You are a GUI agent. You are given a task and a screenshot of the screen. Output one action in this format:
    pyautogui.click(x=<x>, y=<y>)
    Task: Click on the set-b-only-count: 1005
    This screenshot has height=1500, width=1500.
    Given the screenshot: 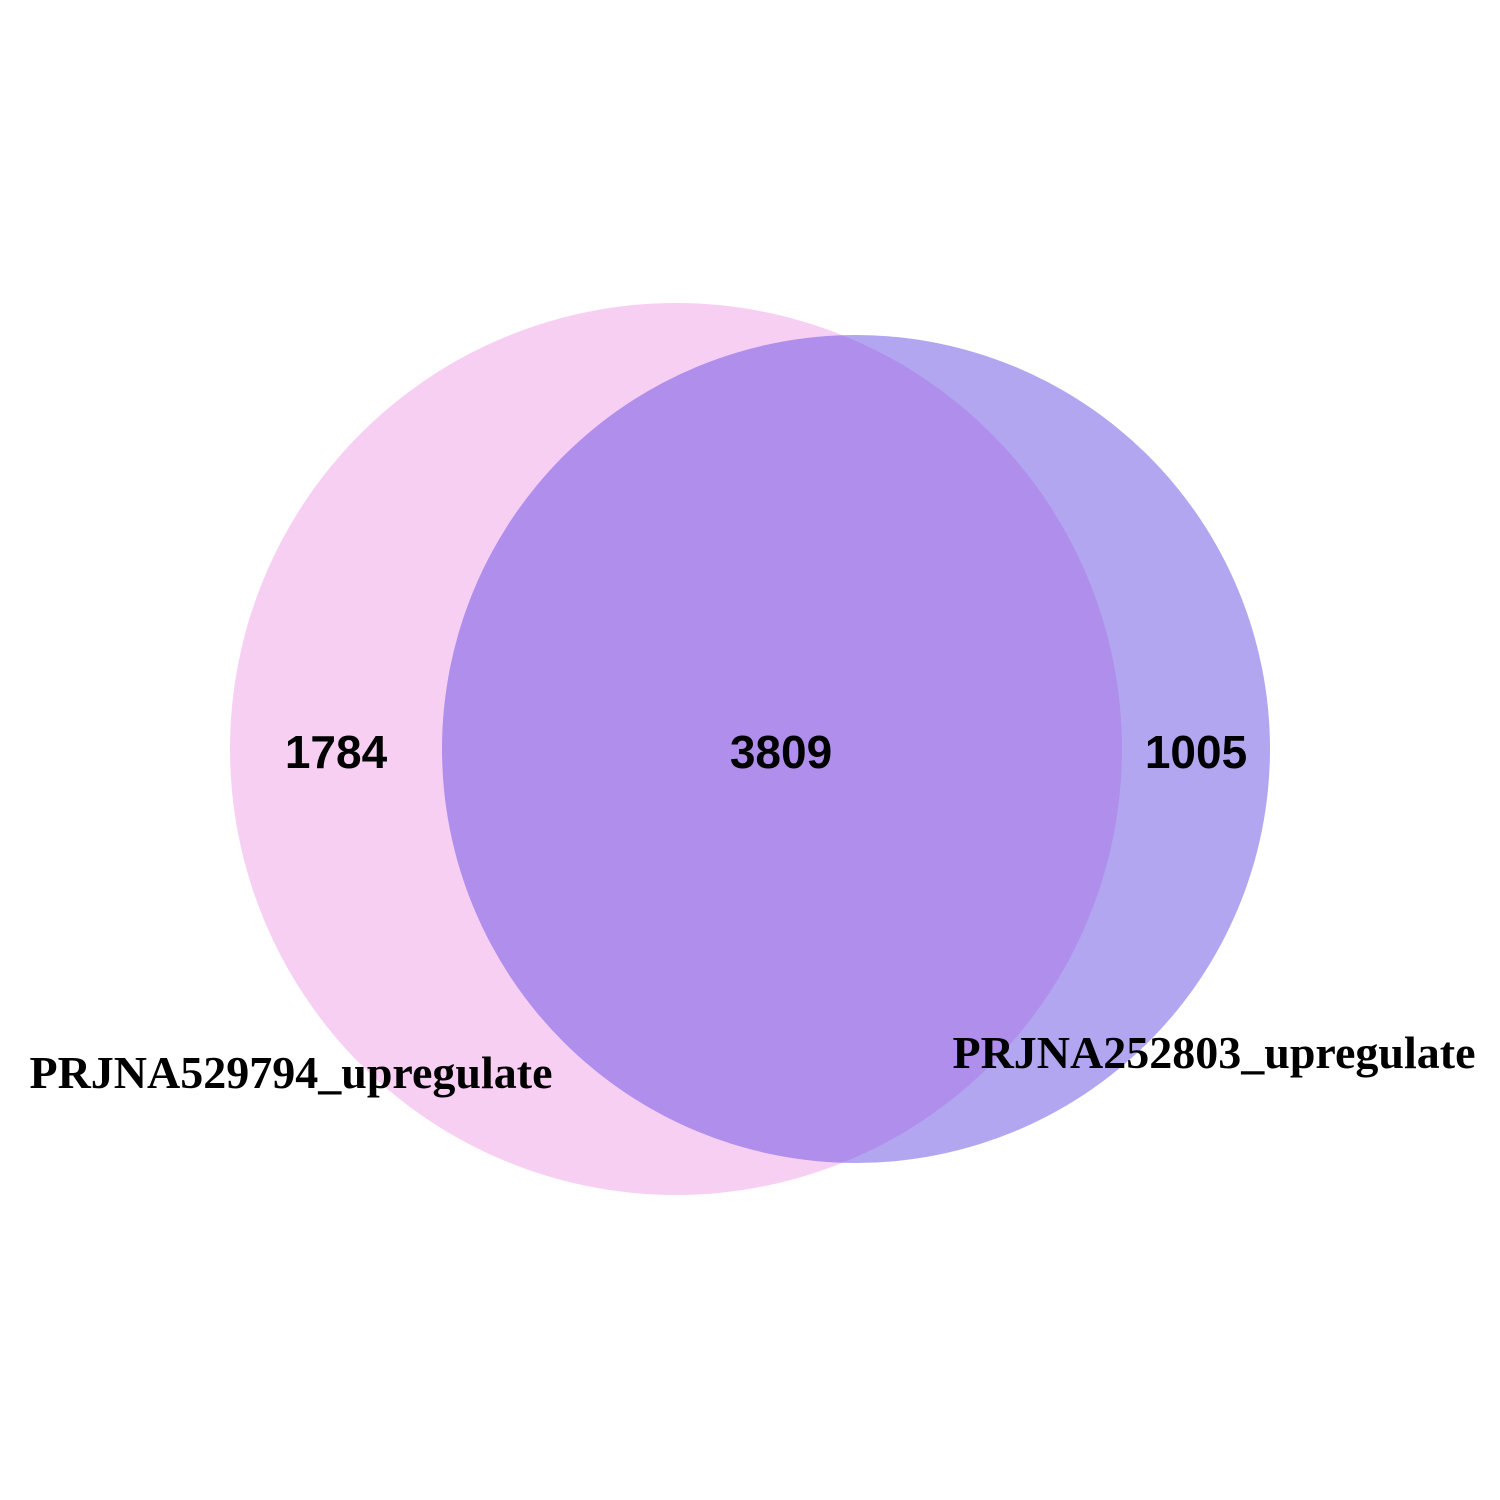 What is the action you would take?
    pyautogui.click(x=1196, y=752)
    